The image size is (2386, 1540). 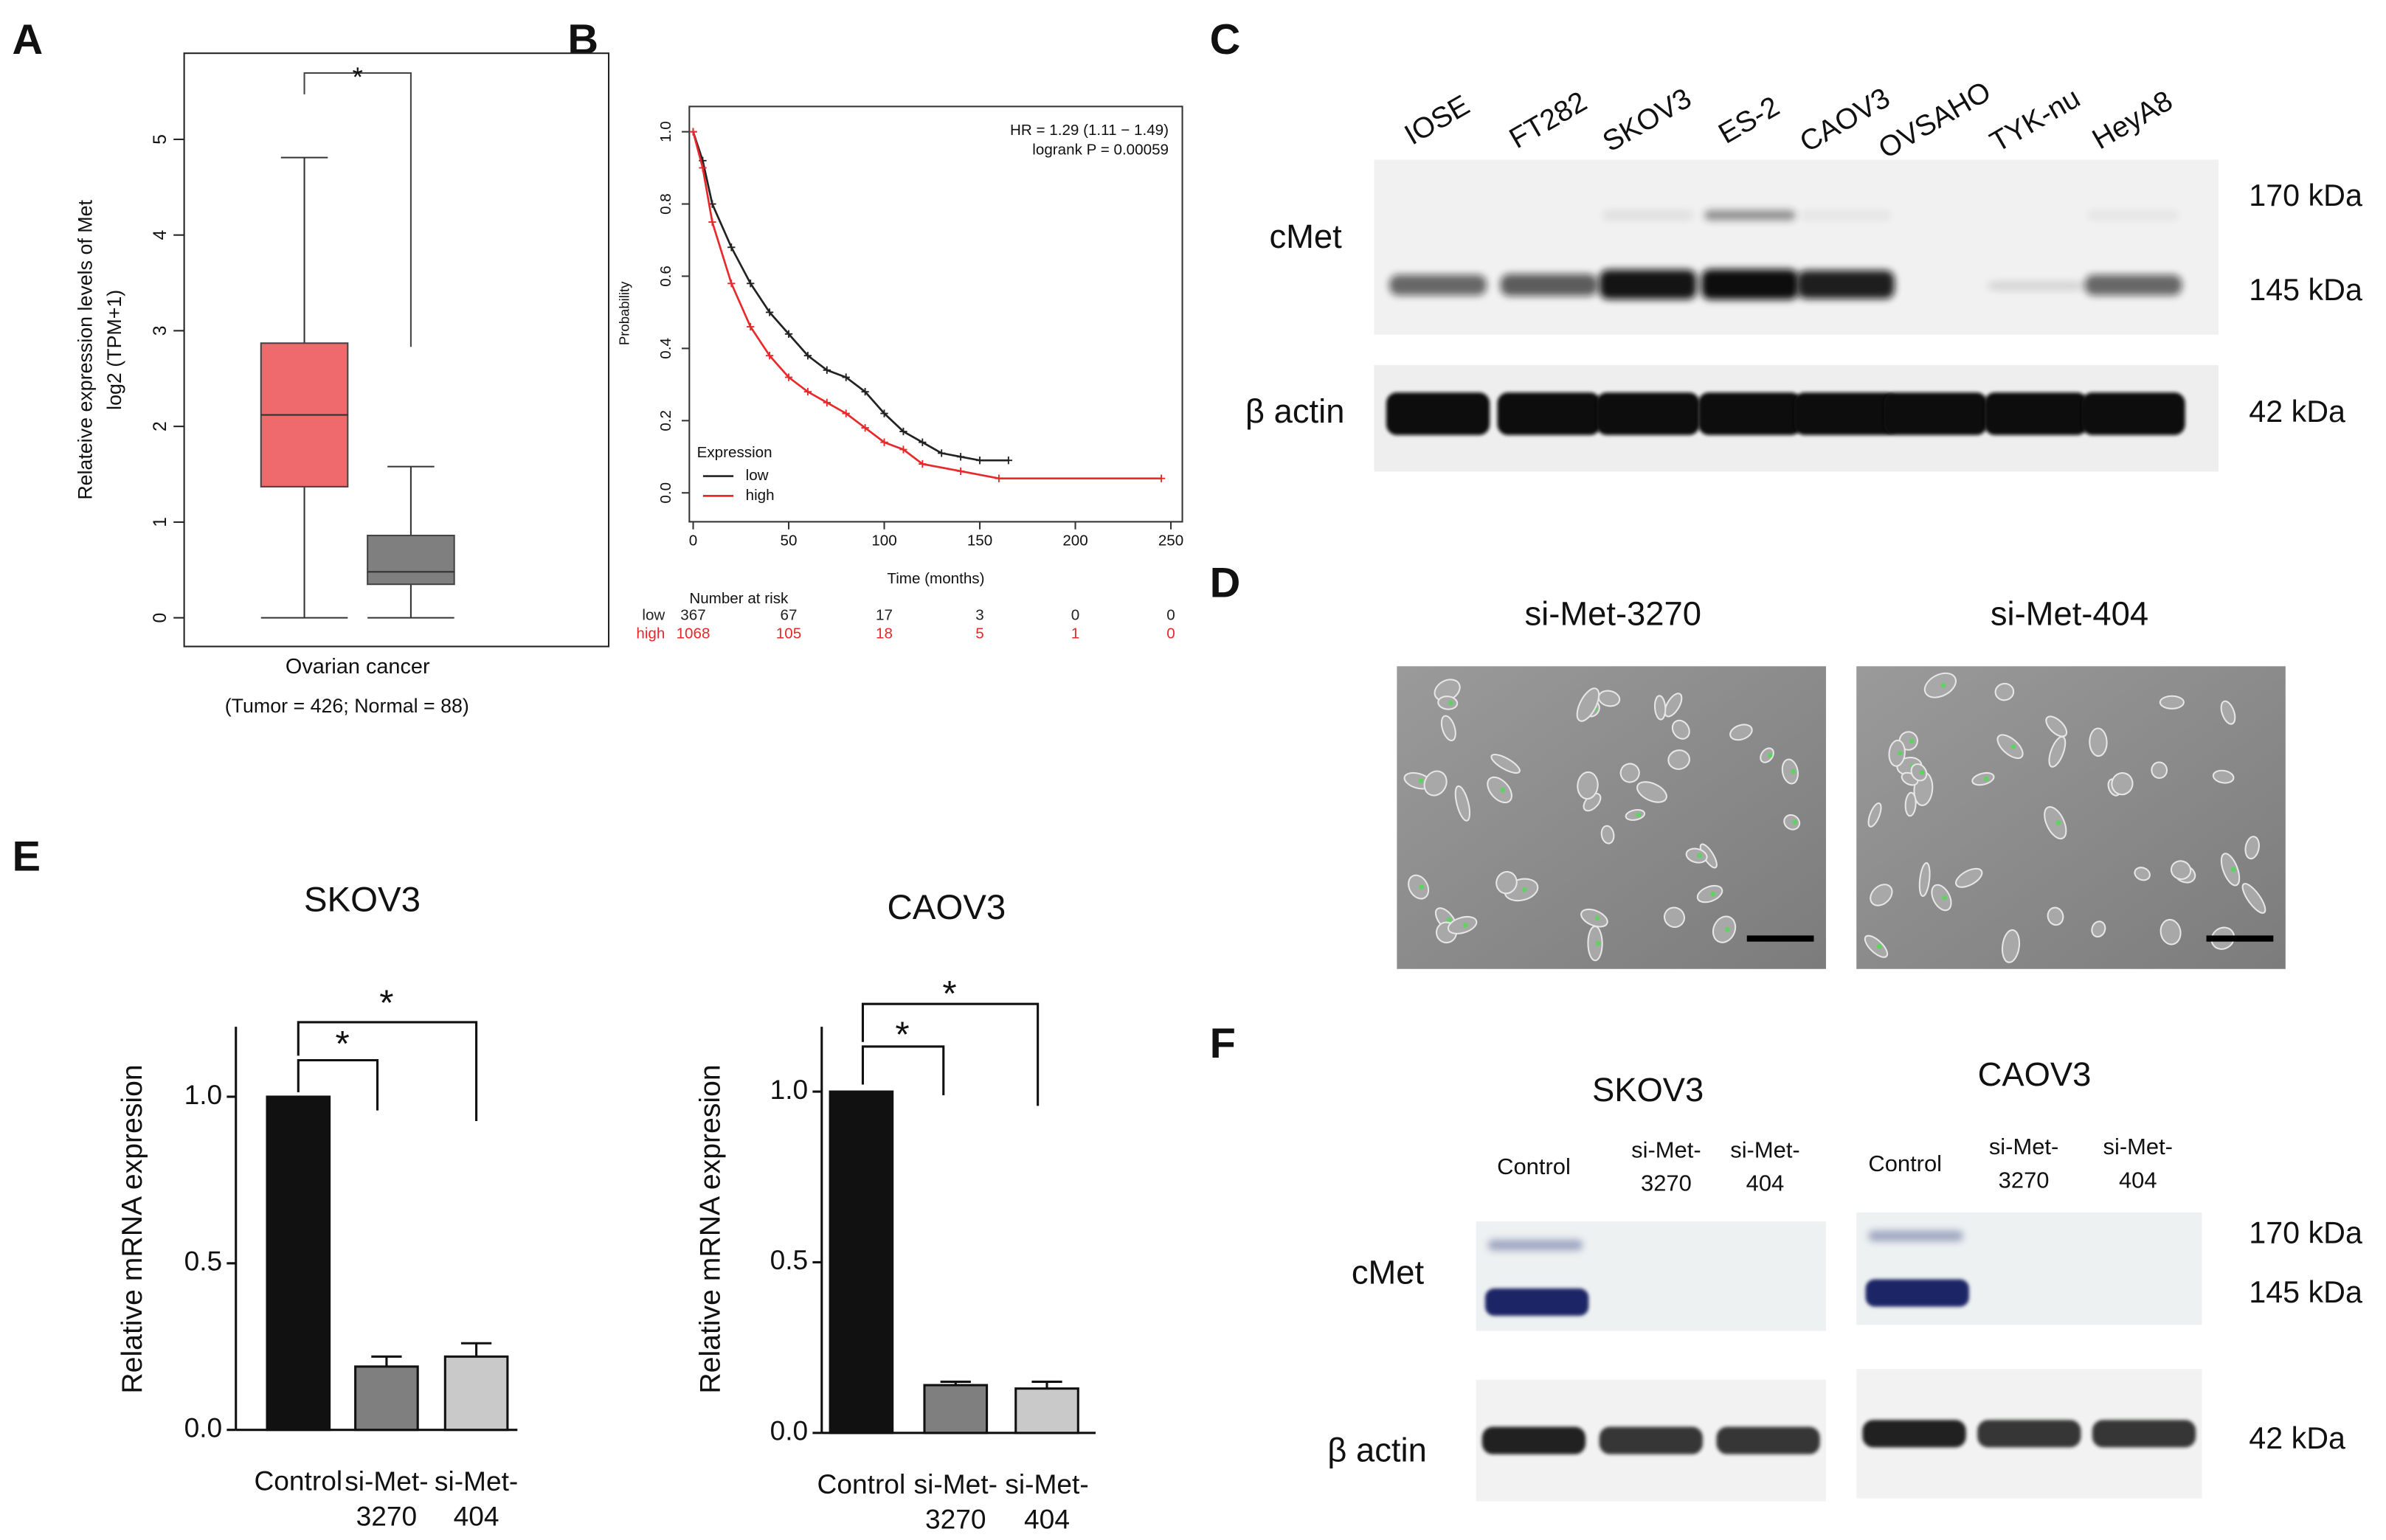 What do you see at coordinates (160, 426) in the screenshot?
I see `y-tick-label: 2` at bounding box center [160, 426].